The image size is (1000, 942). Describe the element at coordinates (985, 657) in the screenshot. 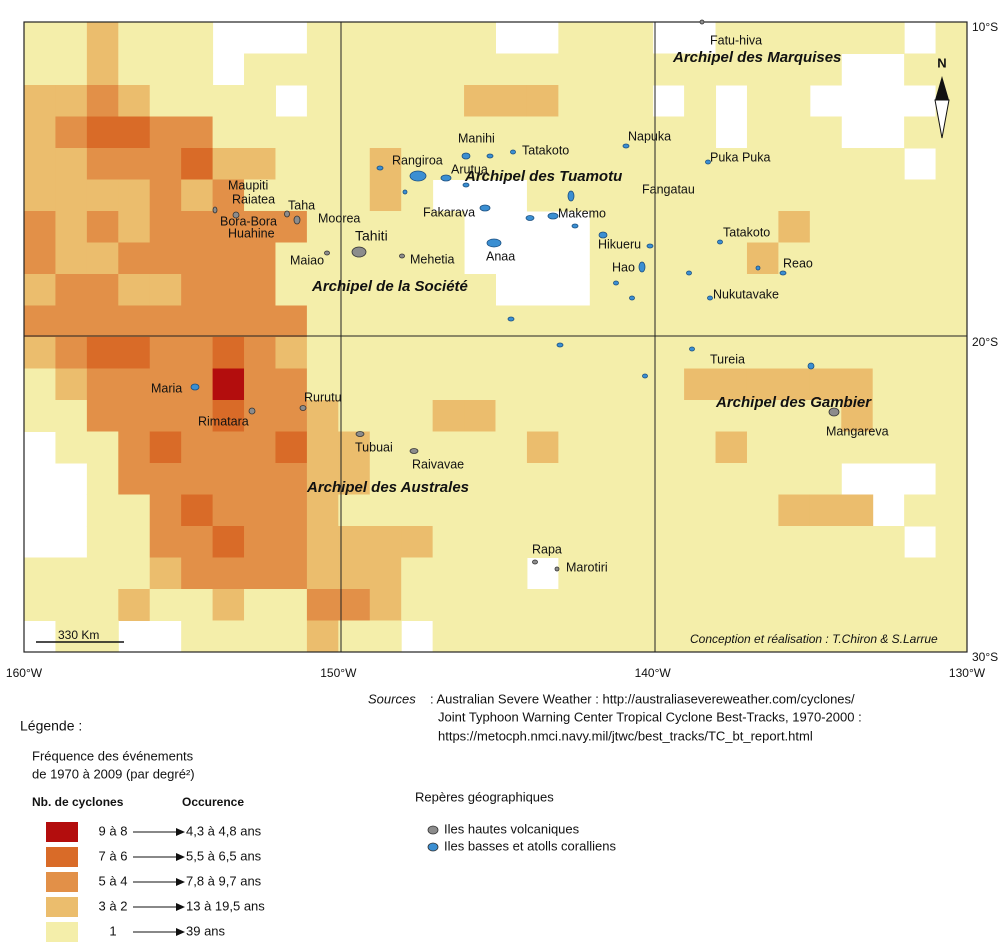

I see `lat-label: 30°S` at that location.